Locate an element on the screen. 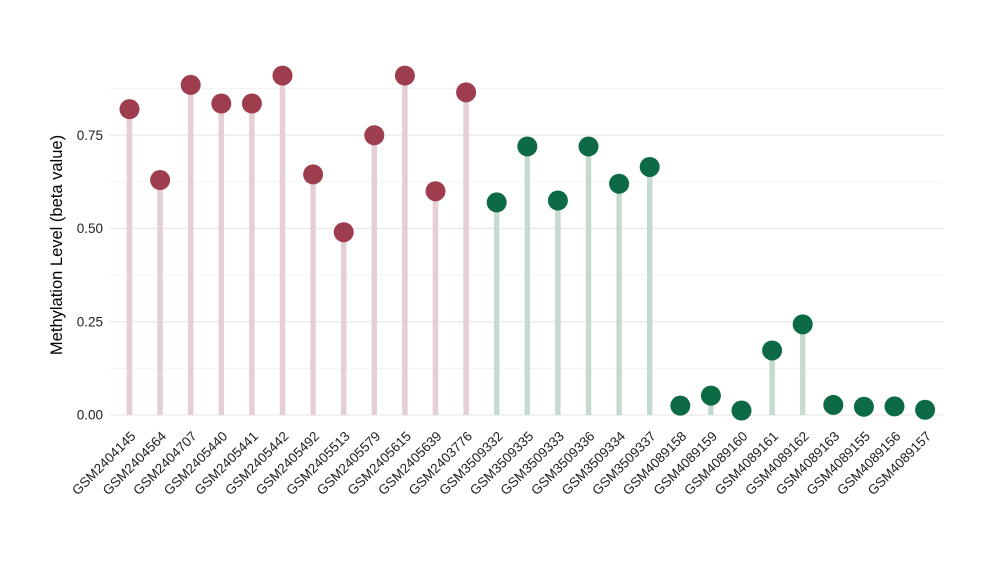  y-tick-label-3: 0.75 is located at coordinates (90, 135).